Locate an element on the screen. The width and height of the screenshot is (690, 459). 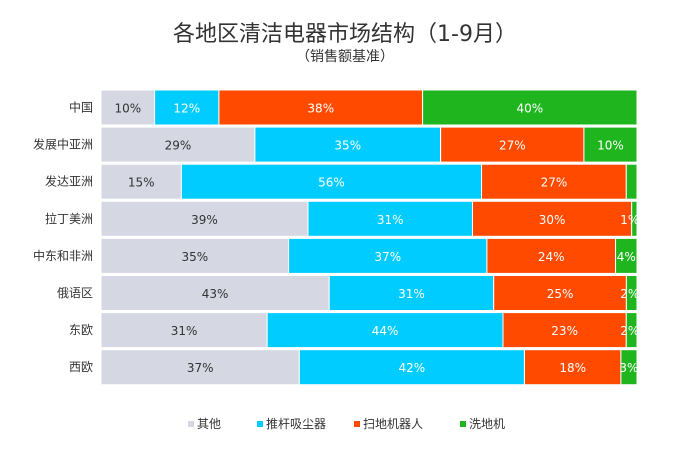
data-label: 38% is located at coordinates (320, 109).